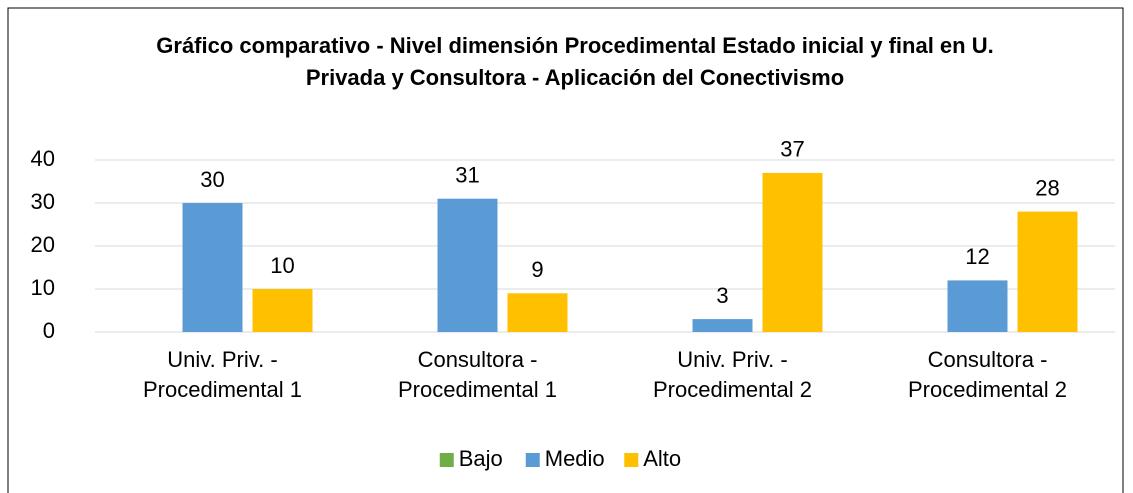 The height and width of the screenshot is (493, 1133). What do you see at coordinates (282, 265) in the screenshot?
I see `data-label: 10` at bounding box center [282, 265].